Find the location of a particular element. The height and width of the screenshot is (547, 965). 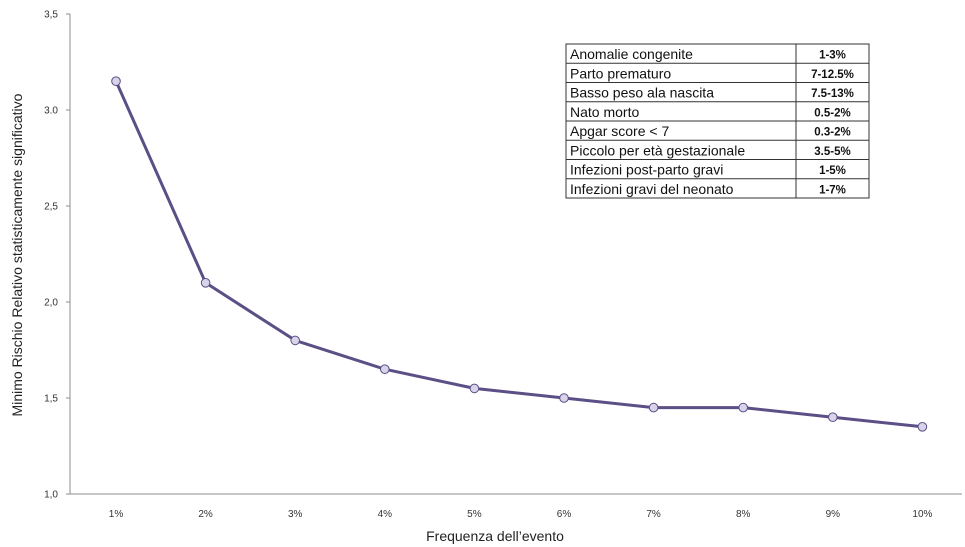

table-row-value: 0.3-2% is located at coordinates (832, 133).